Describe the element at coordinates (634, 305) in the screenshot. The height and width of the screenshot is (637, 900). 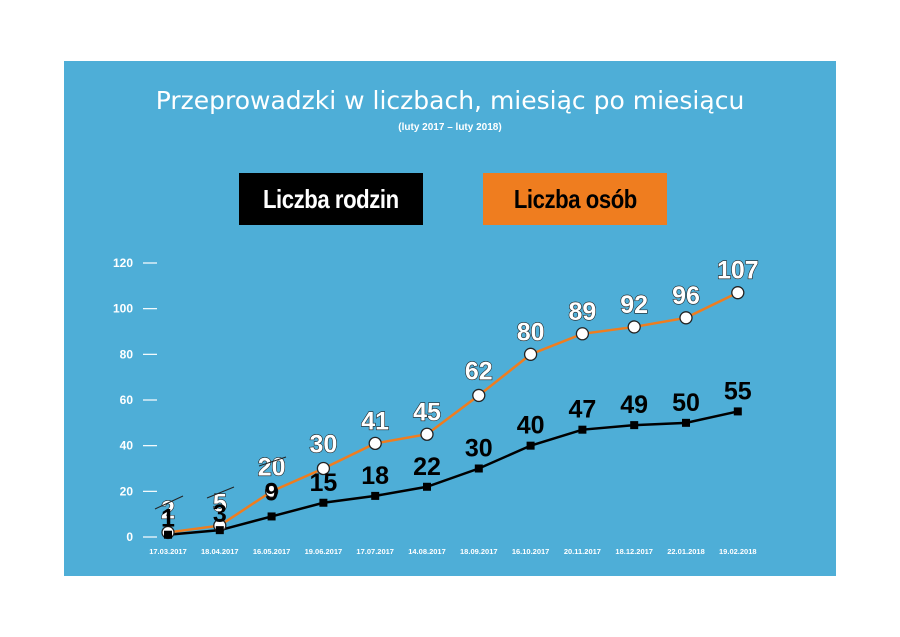
I see `data-label-people: 92` at that location.